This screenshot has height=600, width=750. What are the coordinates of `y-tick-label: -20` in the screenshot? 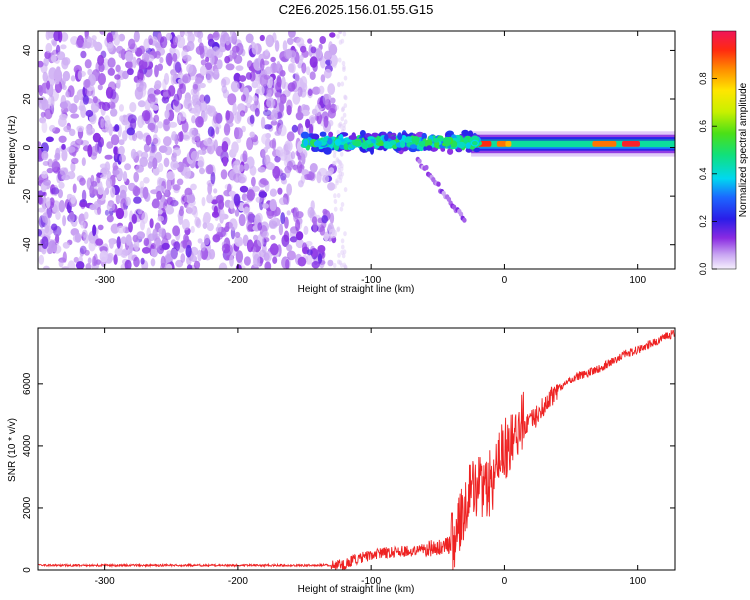 It's located at (27, 195).